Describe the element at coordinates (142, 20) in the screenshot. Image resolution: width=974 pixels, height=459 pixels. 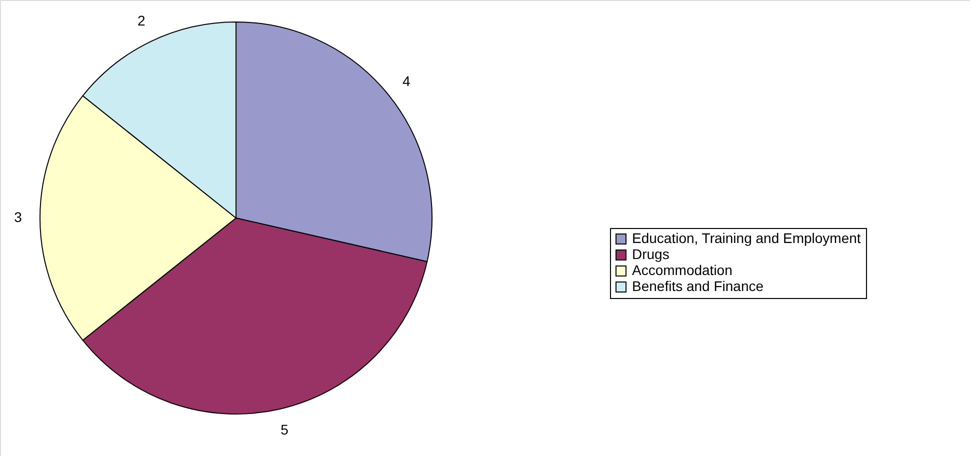
I see `data-label: 2` at that location.